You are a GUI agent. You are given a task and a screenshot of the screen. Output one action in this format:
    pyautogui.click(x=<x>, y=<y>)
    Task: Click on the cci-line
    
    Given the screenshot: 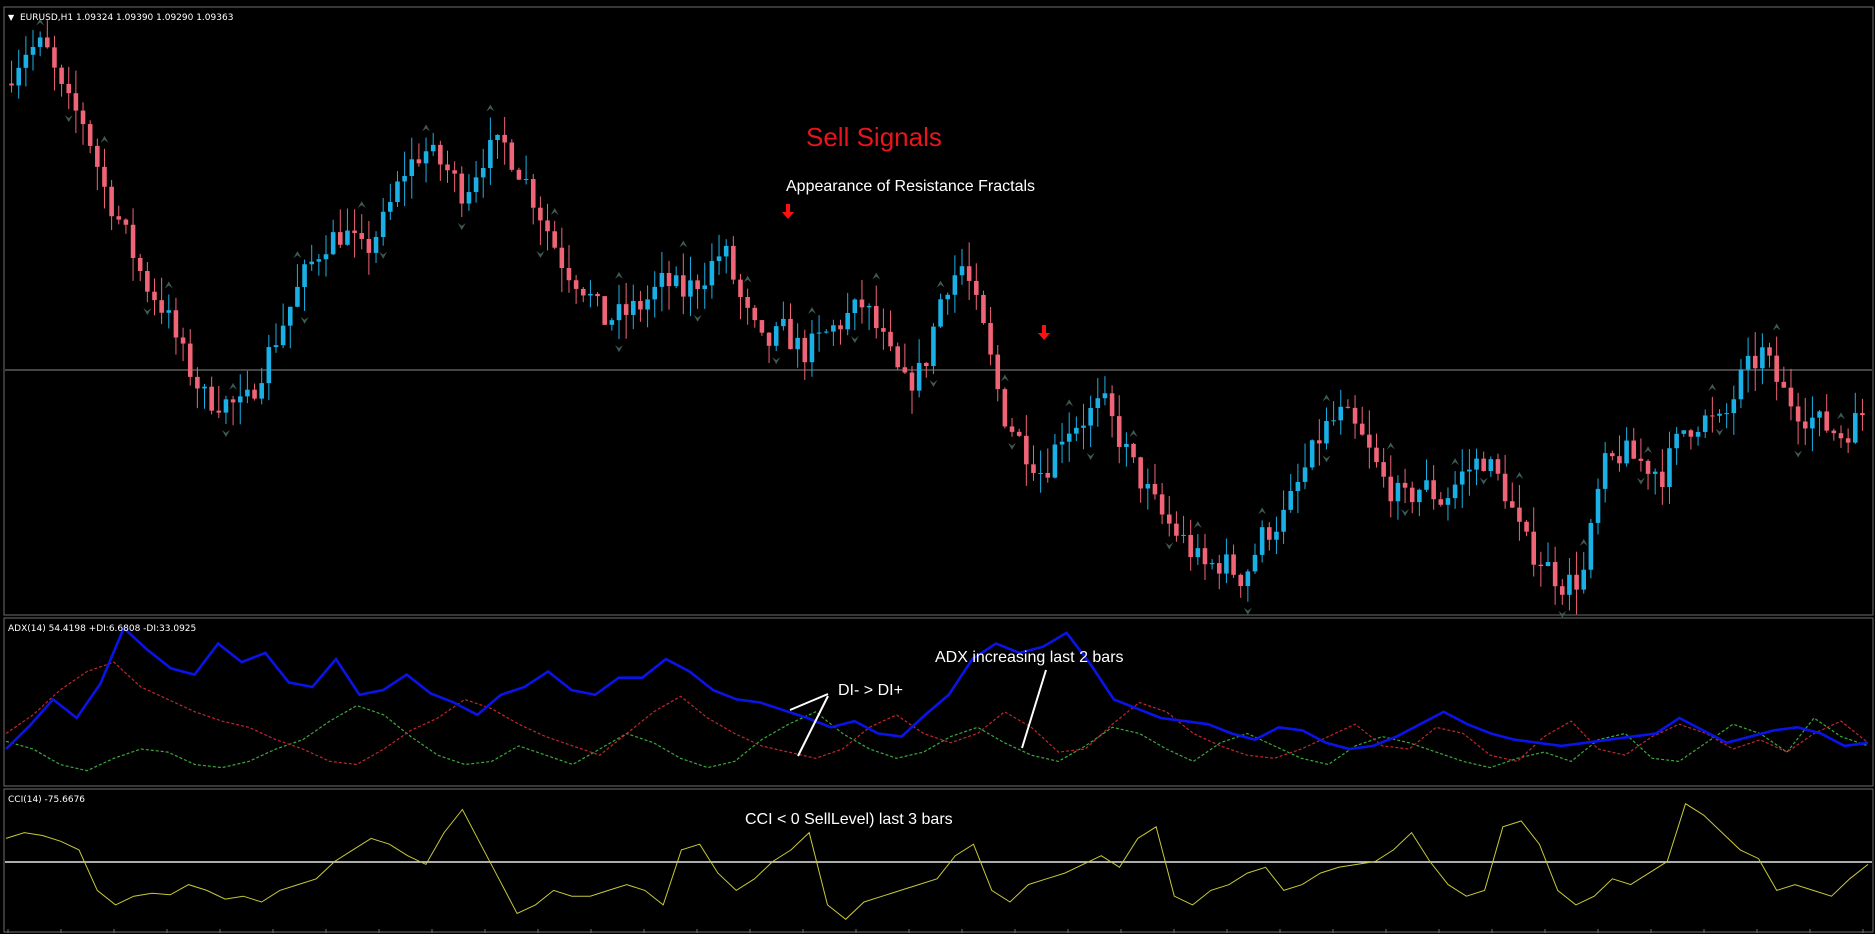 What is the action you would take?
    pyautogui.click(x=937, y=861)
    